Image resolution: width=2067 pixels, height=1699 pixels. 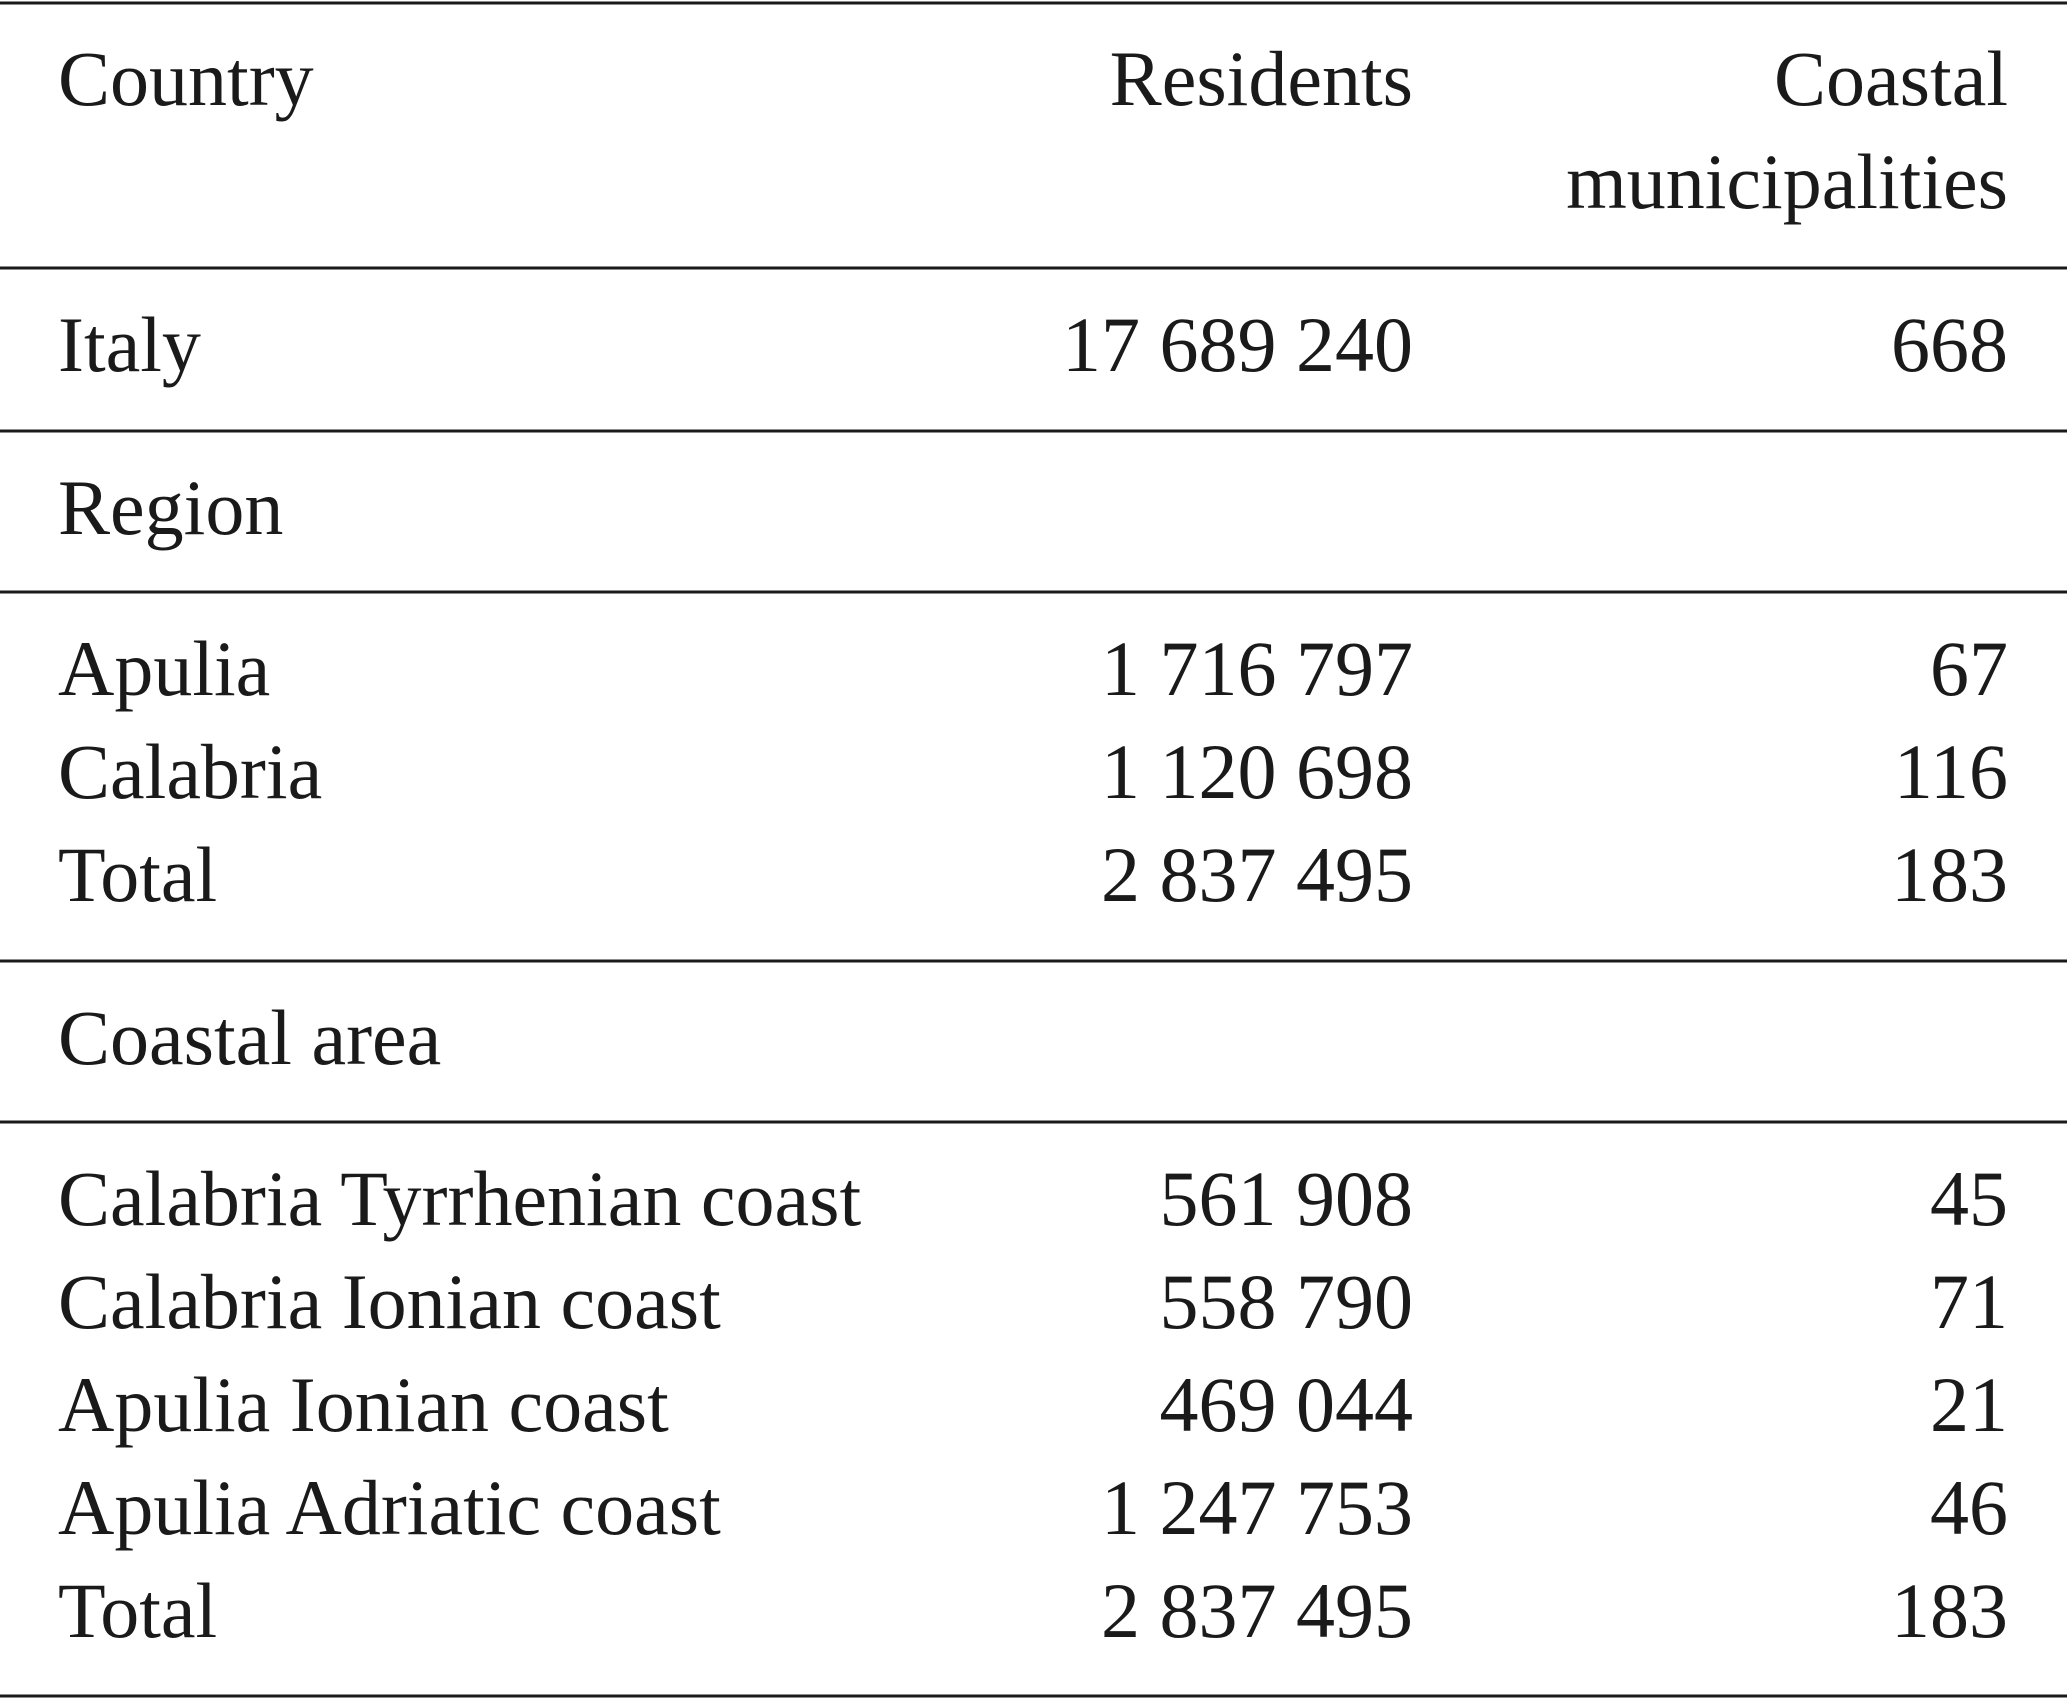 What do you see at coordinates (164, 668) in the screenshot?
I see `row-label: Apulia` at bounding box center [164, 668].